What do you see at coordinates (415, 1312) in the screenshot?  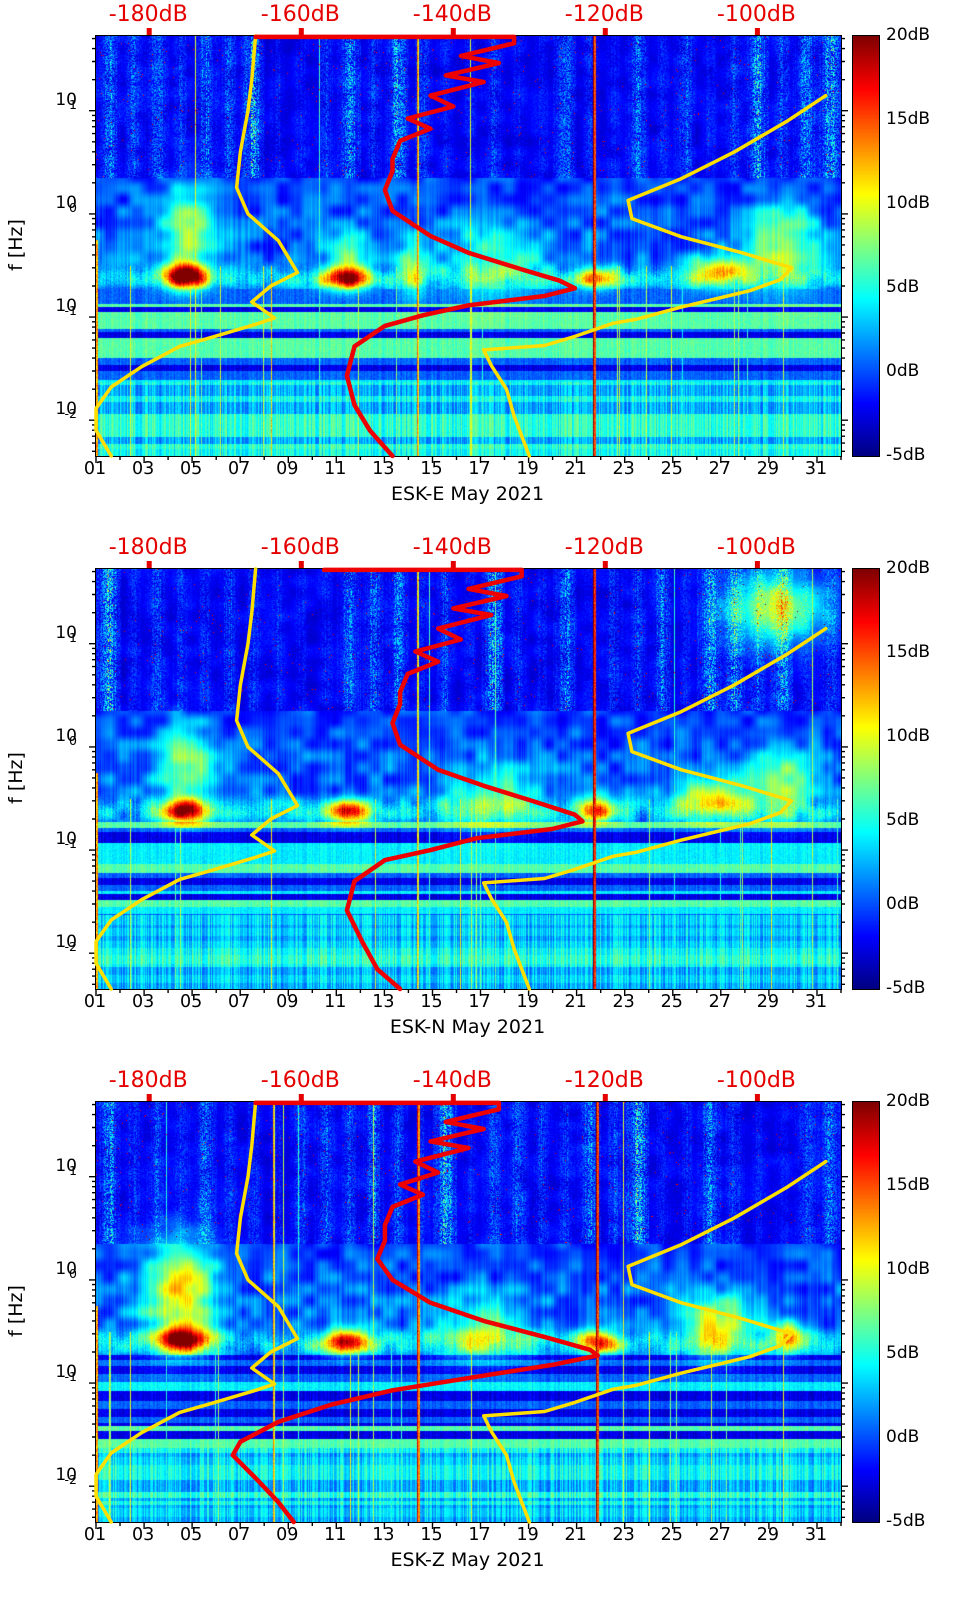 I see `median-psd-curve` at bounding box center [415, 1312].